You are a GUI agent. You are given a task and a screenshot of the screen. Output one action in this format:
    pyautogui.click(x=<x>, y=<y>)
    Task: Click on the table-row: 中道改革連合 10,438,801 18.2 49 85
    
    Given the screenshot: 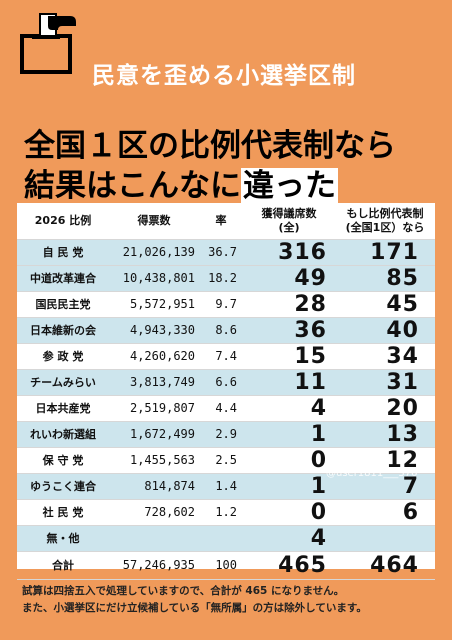 What is the action you would take?
    pyautogui.click(x=226, y=278)
    